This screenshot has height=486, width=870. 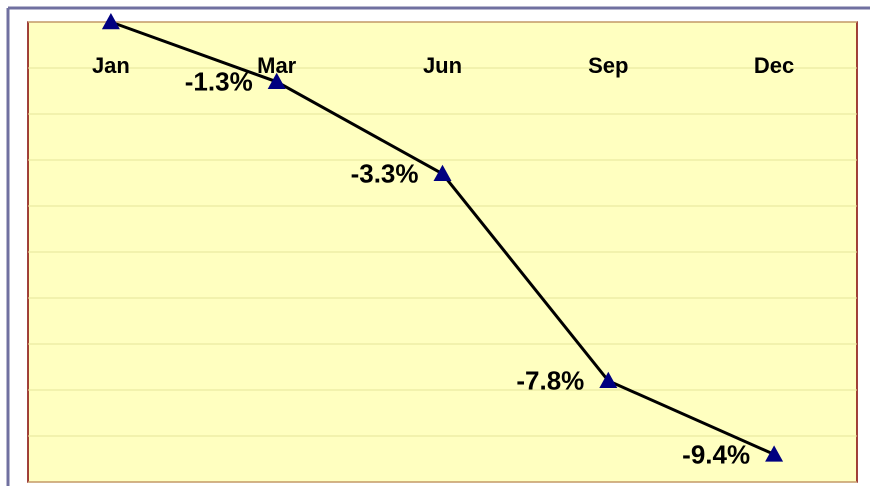 What do you see at coordinates (385, 174) in the screenshot?
I see `data-label: -3.3%` at bounding box center [385, 174].